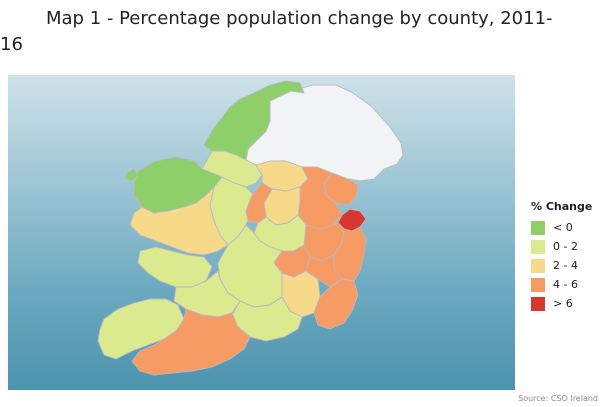  I want to click on source-credit: Source: CSO Ireland, so click(558, 398).